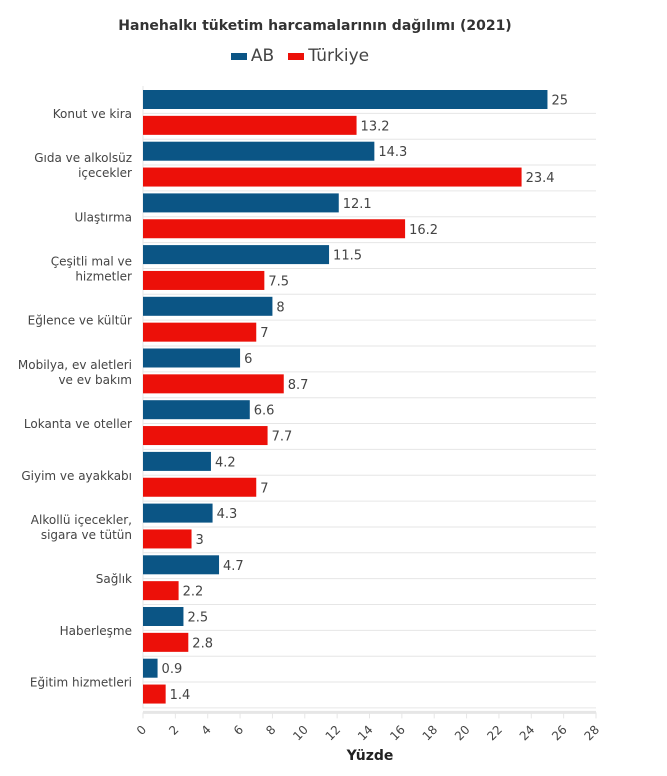  I want to click on category-label: Eğlence ve kültür, so click(80, 321).